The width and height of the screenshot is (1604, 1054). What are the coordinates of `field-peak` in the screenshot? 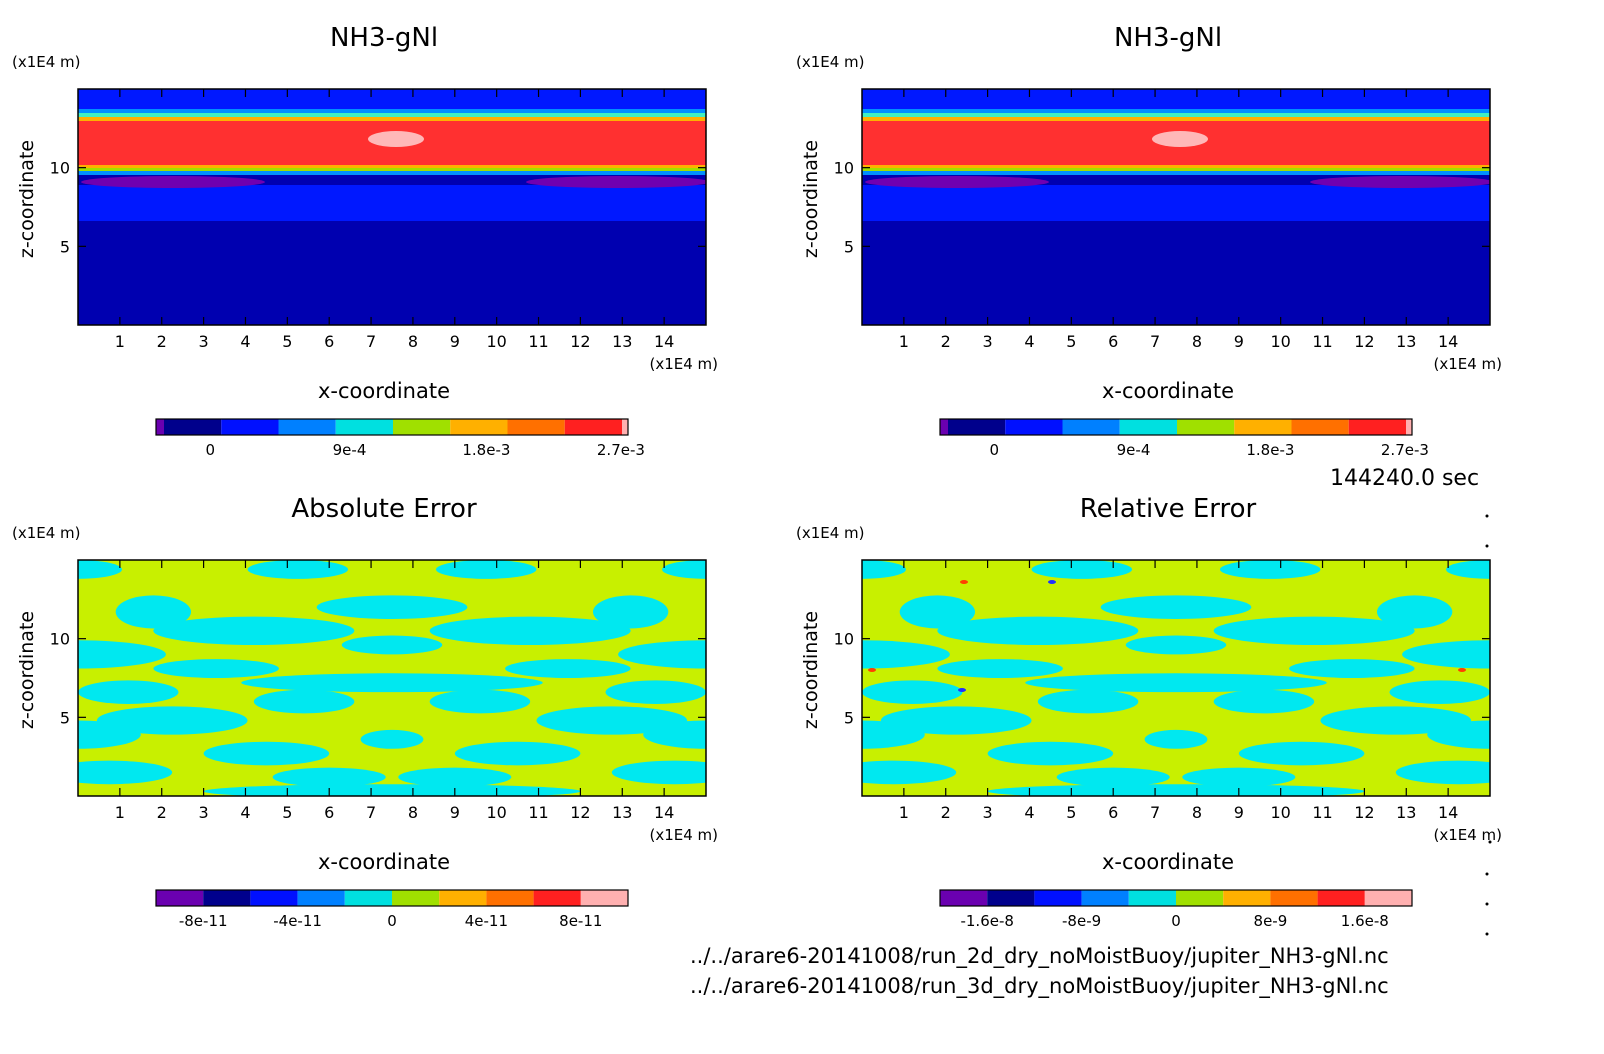 It's located at (396, 139).